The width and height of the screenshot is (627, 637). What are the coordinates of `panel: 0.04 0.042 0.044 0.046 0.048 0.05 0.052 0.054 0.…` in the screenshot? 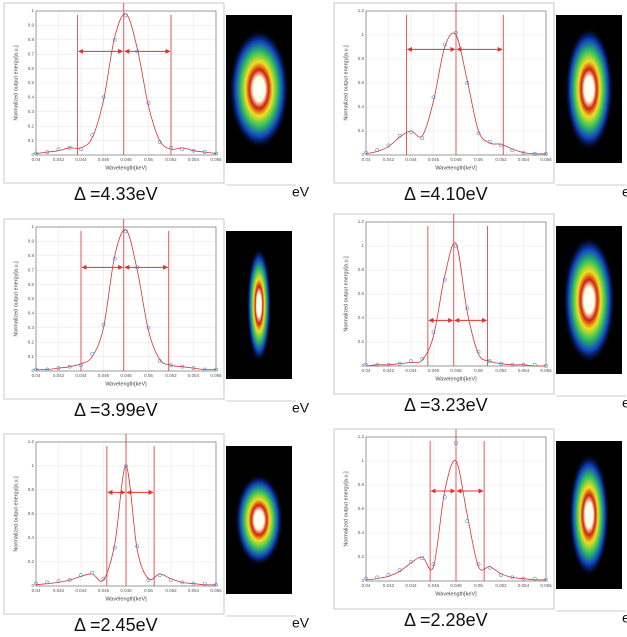 It's located at (480, 314).